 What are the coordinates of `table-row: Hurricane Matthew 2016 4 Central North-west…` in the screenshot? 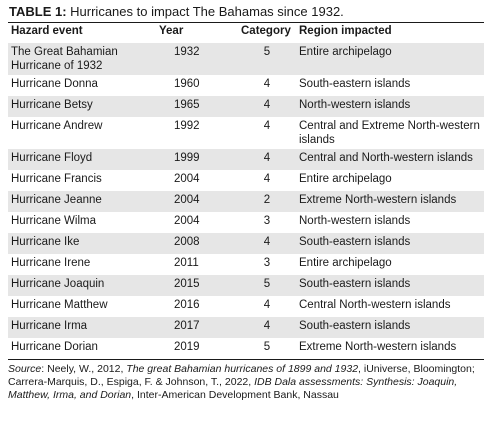 It's located at (246, 306).